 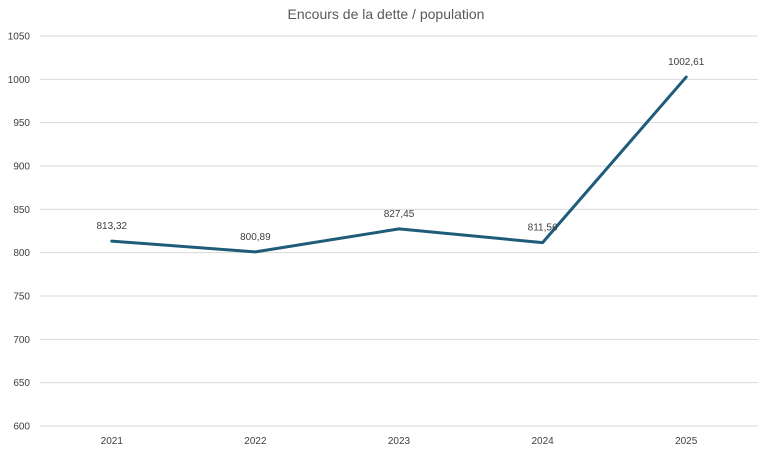 What do you see at coordinates (686, 441) in the screenshot?
I see `x-tick-label: 2025` at bounding box center [686, 441].